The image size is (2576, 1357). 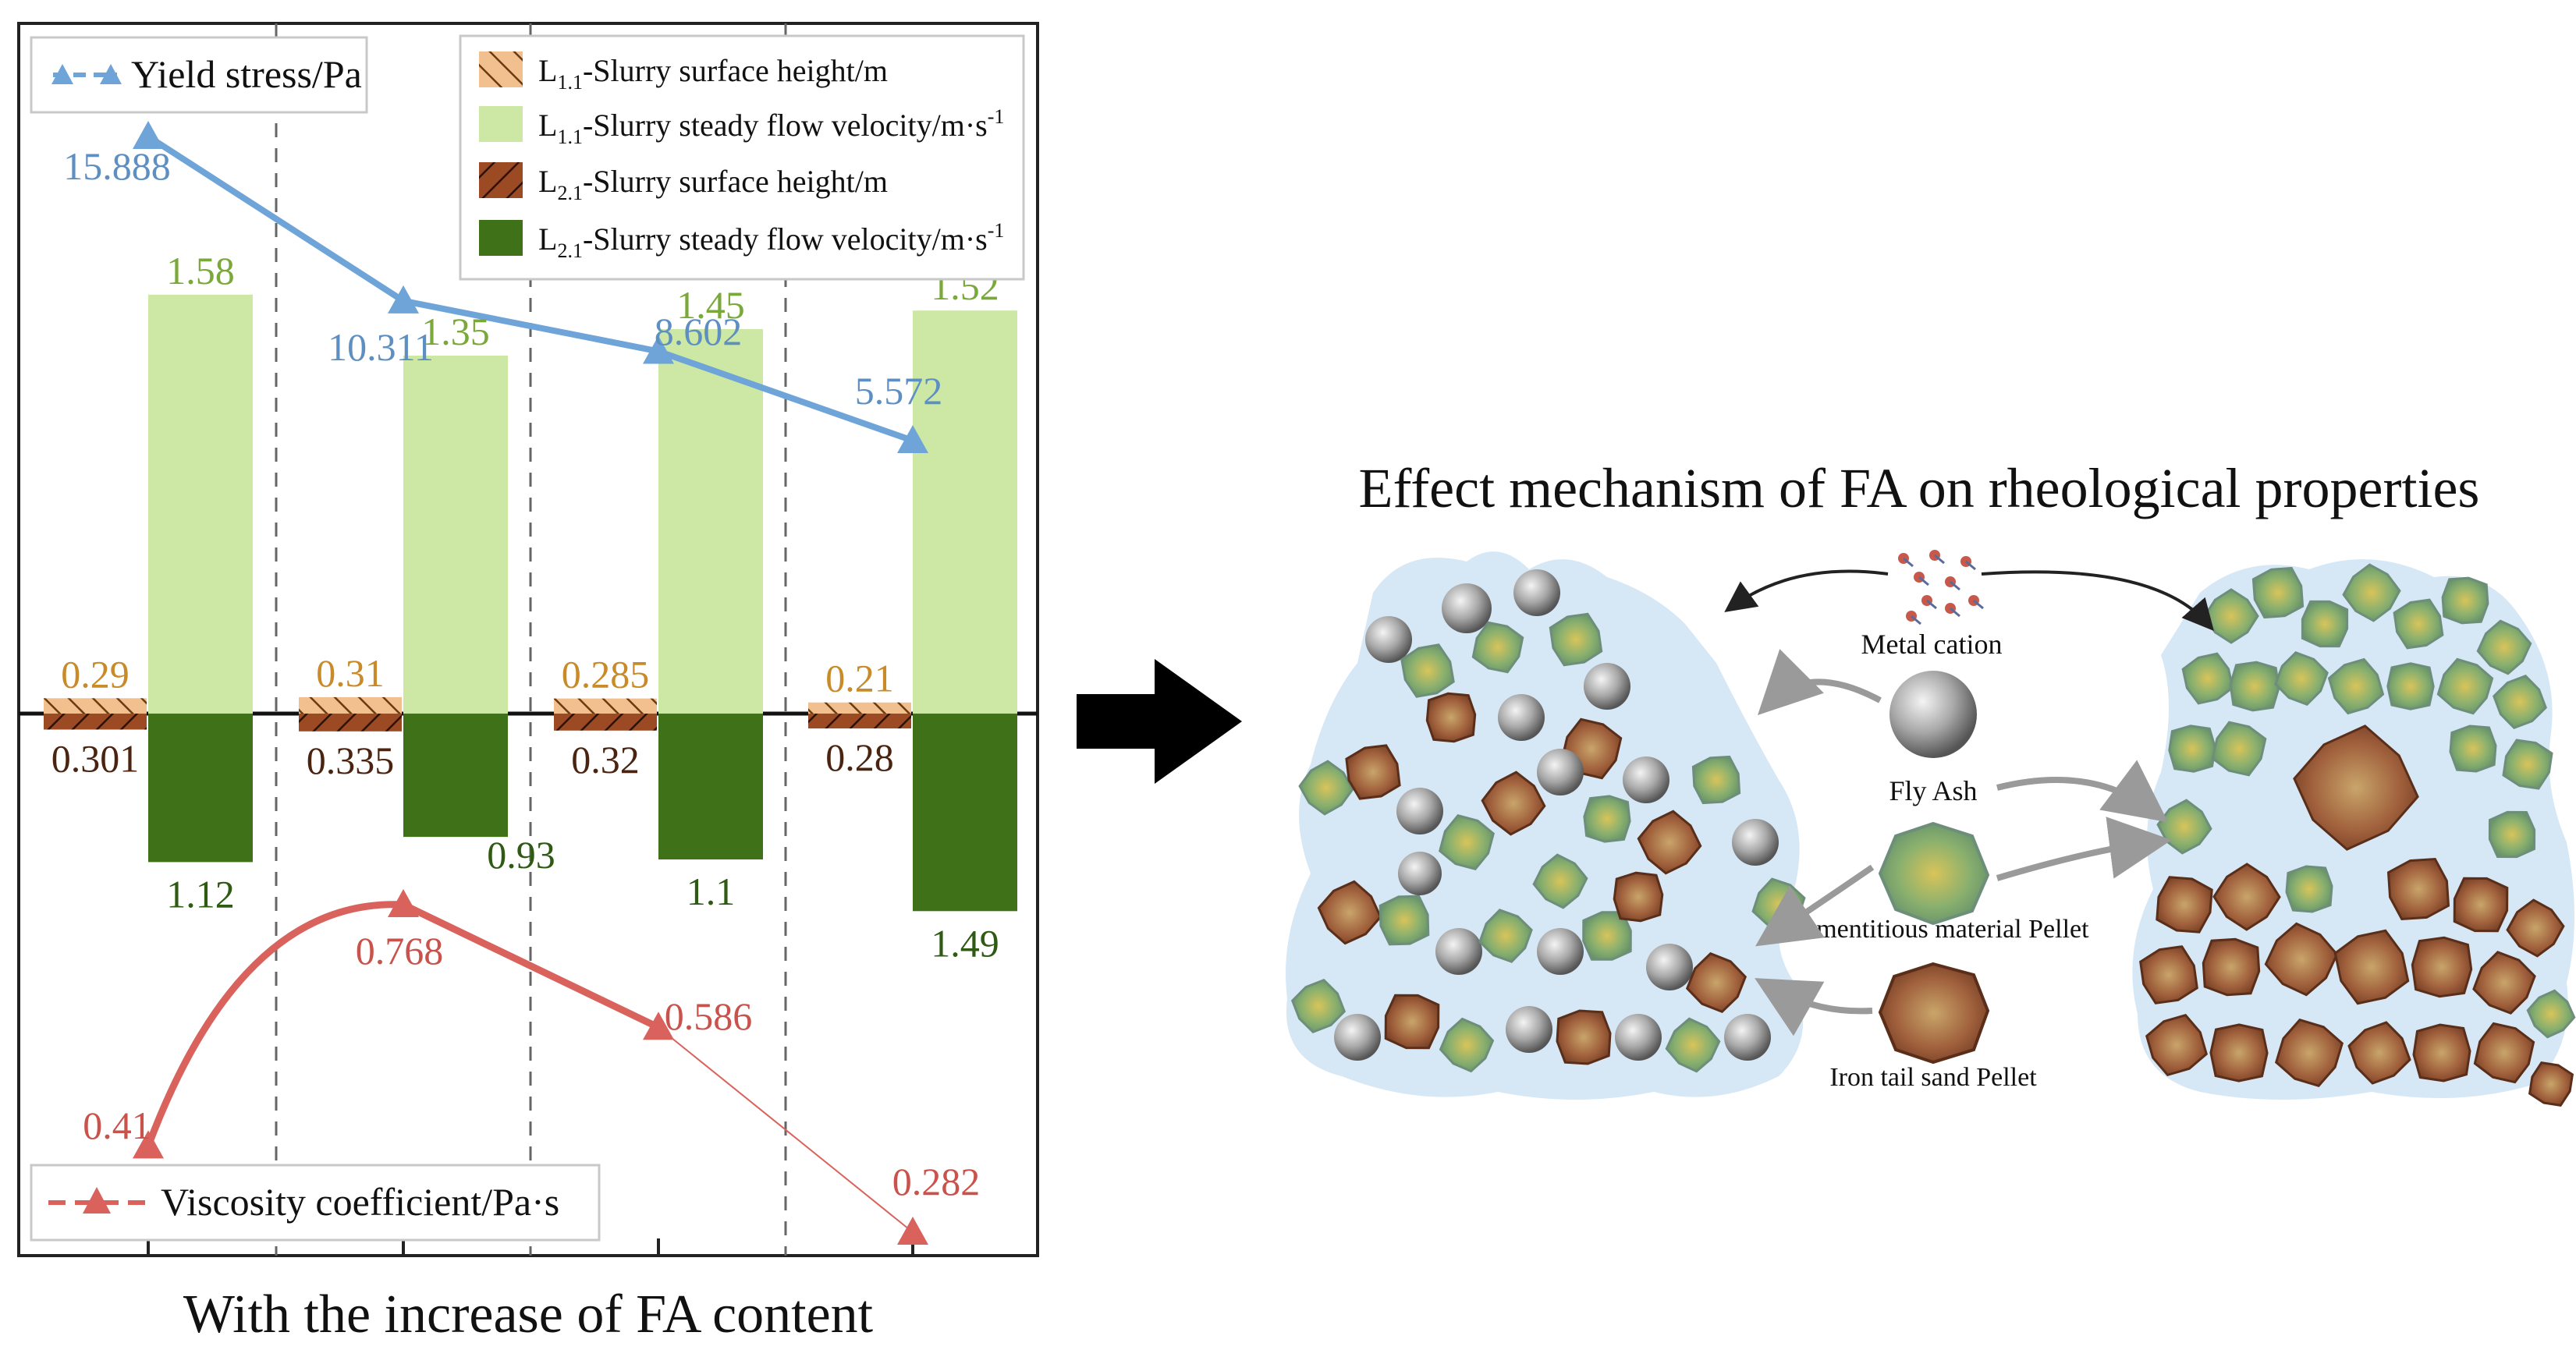 I want to click on legend-viscosity-label: Viscosity coefficient/Pa·s, so click(x=360, y=1202).